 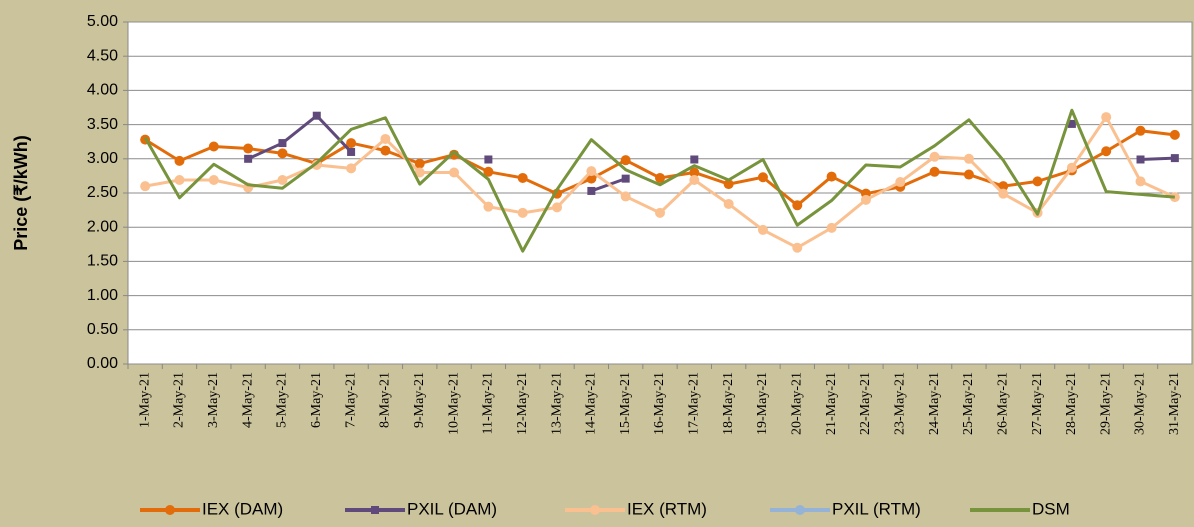 I want to click on x-tick-label: 30-May-21, so click(x=1140, y=403).